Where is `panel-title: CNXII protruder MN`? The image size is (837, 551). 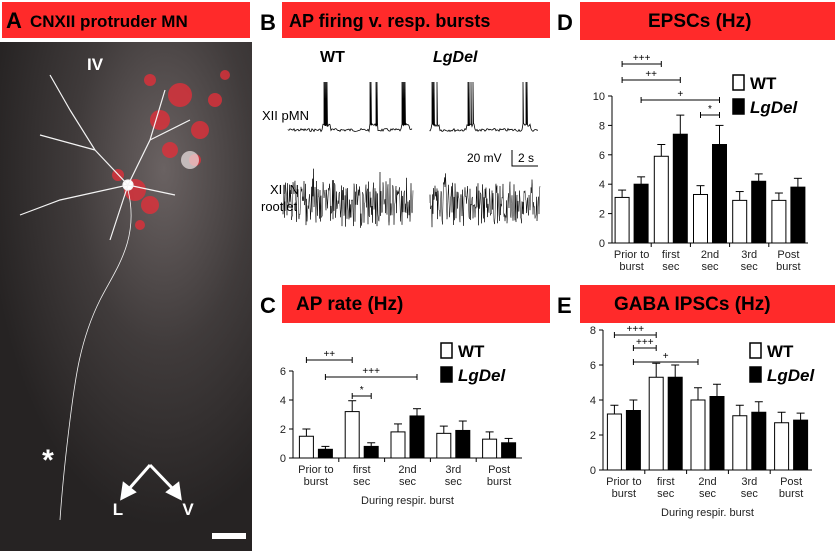
panel-title: CNXII protruder MN is located at coordinates (109, 21).